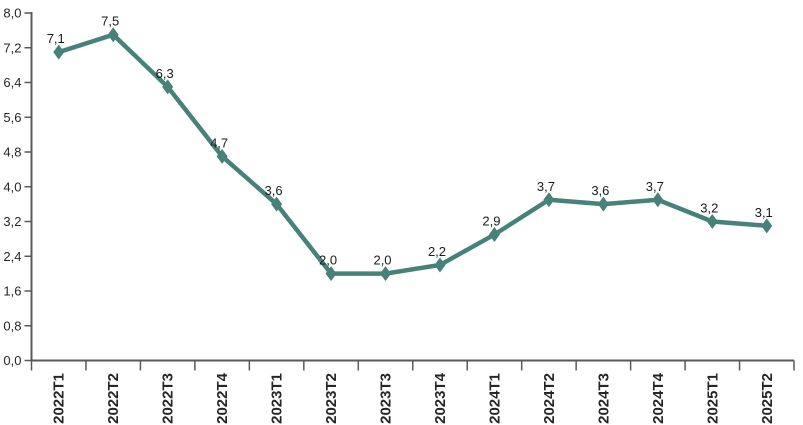 This screenshot has width=803, height=425. I want to click on x-category-label: 2024T2, so click(549, 398).